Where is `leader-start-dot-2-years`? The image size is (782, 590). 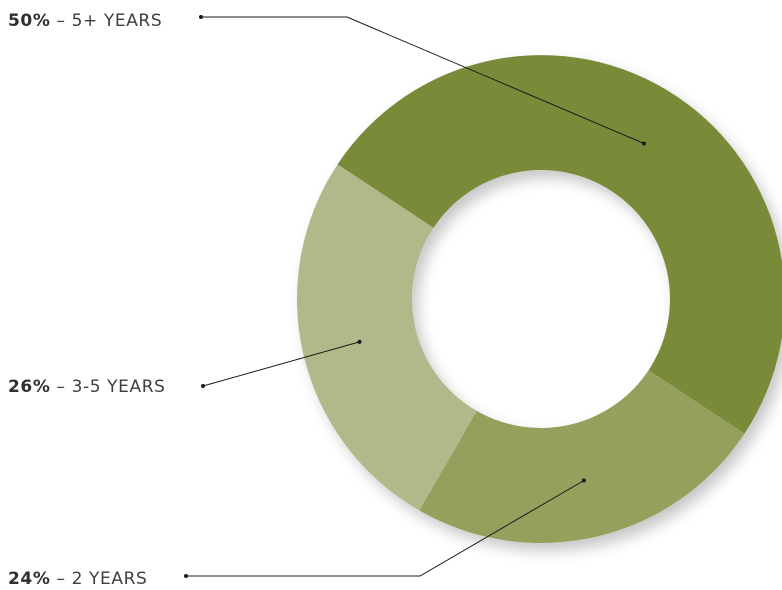
leader-start-dot-2-years is located at coordinates (186, 576).